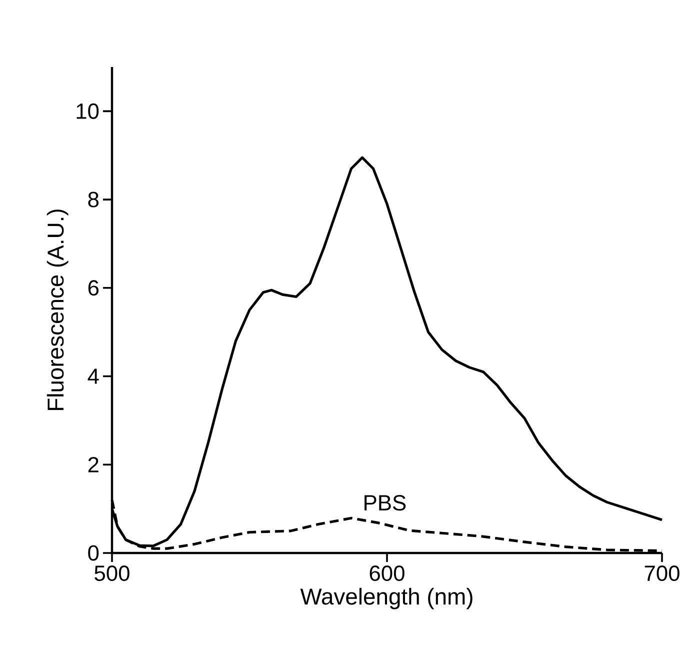 This screenshot has width=693, height=654. I want to click on series-label: PBS, so click(385, 503).